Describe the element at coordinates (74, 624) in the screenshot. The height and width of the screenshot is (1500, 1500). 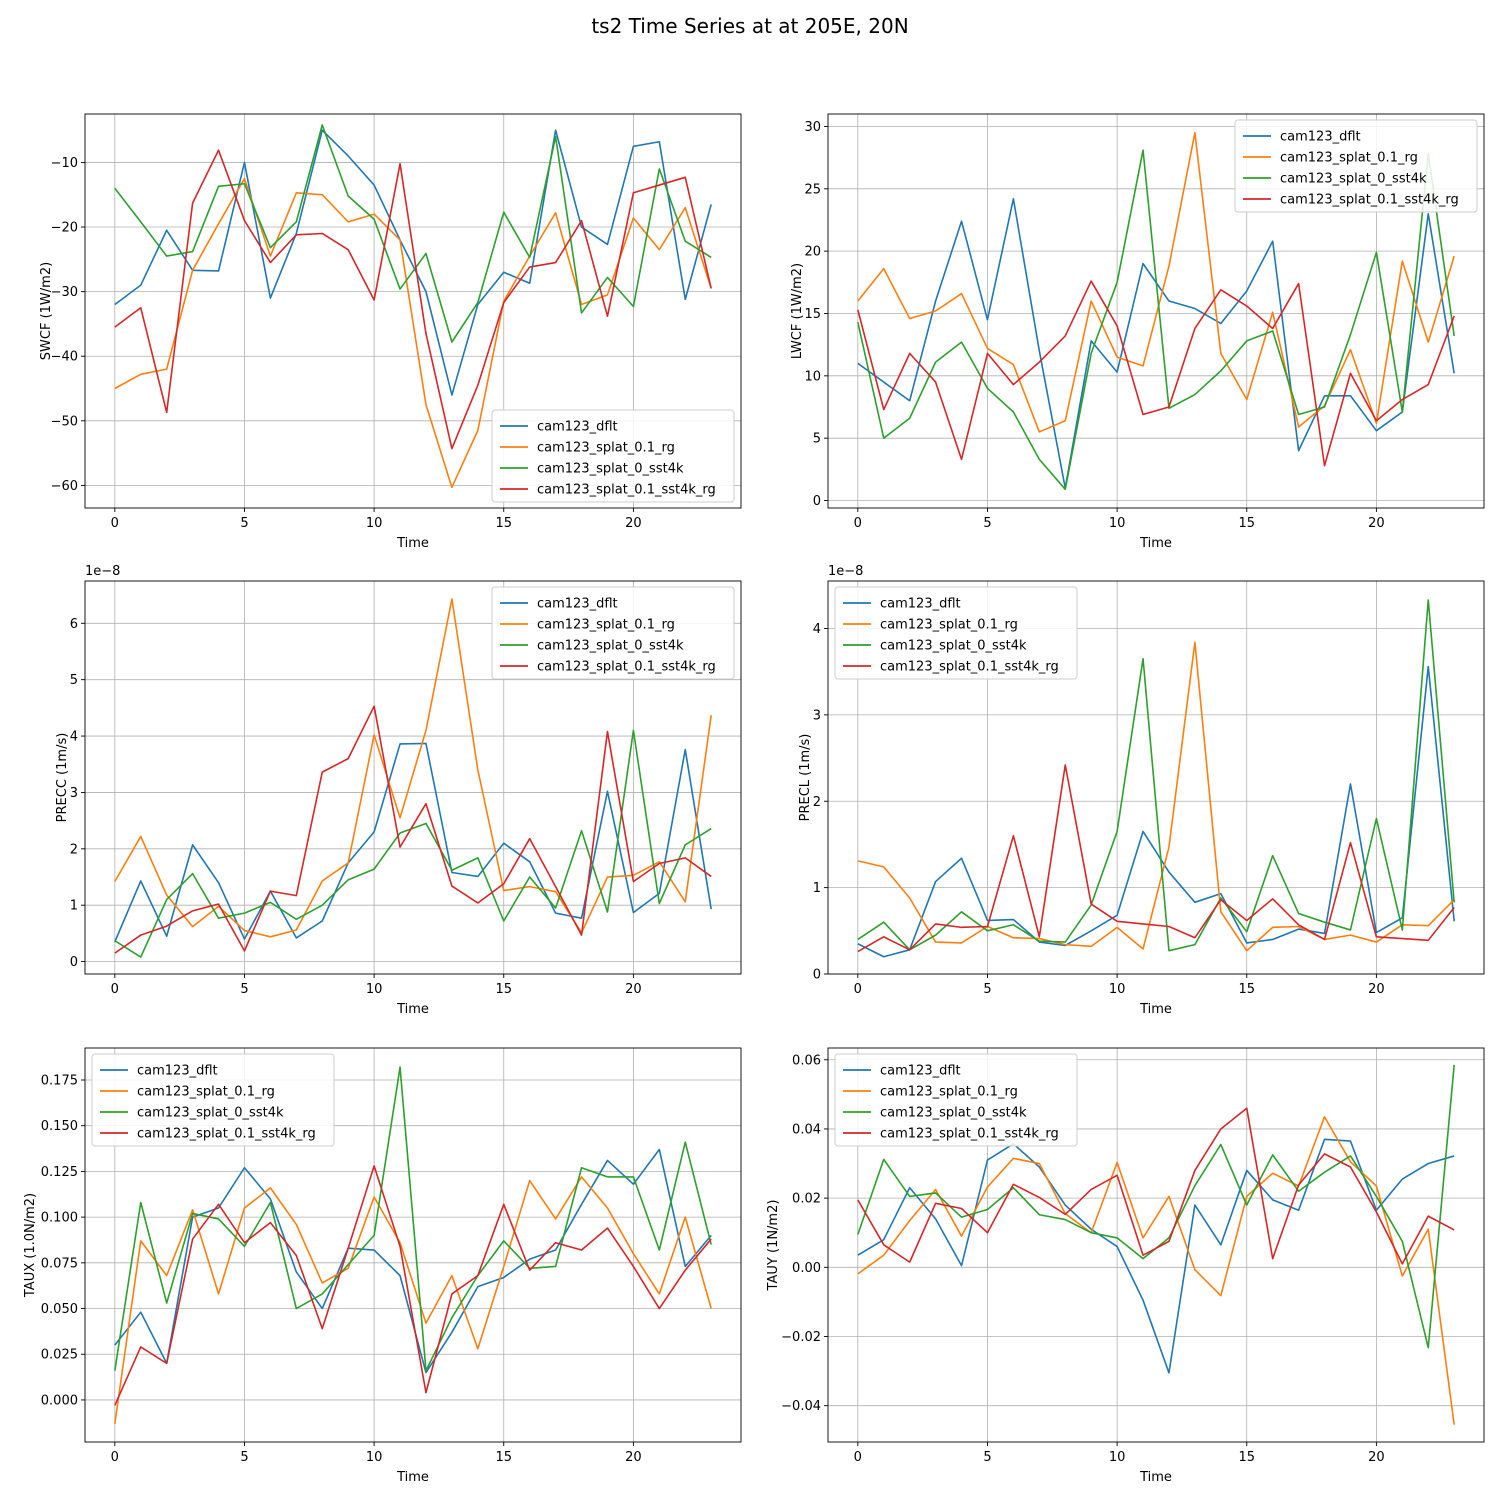
I see `y-tick-label: 6` at that location.